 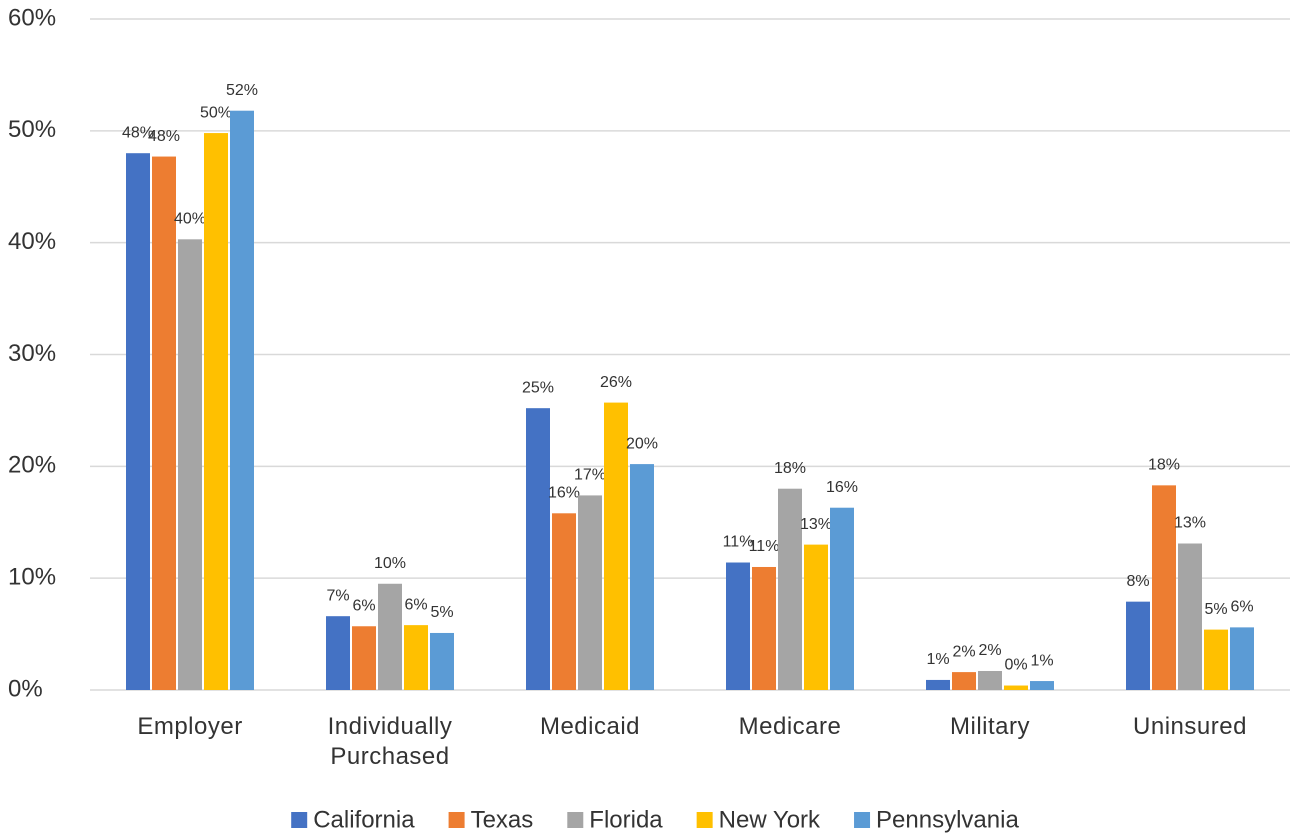 What do you see at coordinates (770, 819) in the screenshot?
I see `legend-label: New York` at bounding box center [770, 819].